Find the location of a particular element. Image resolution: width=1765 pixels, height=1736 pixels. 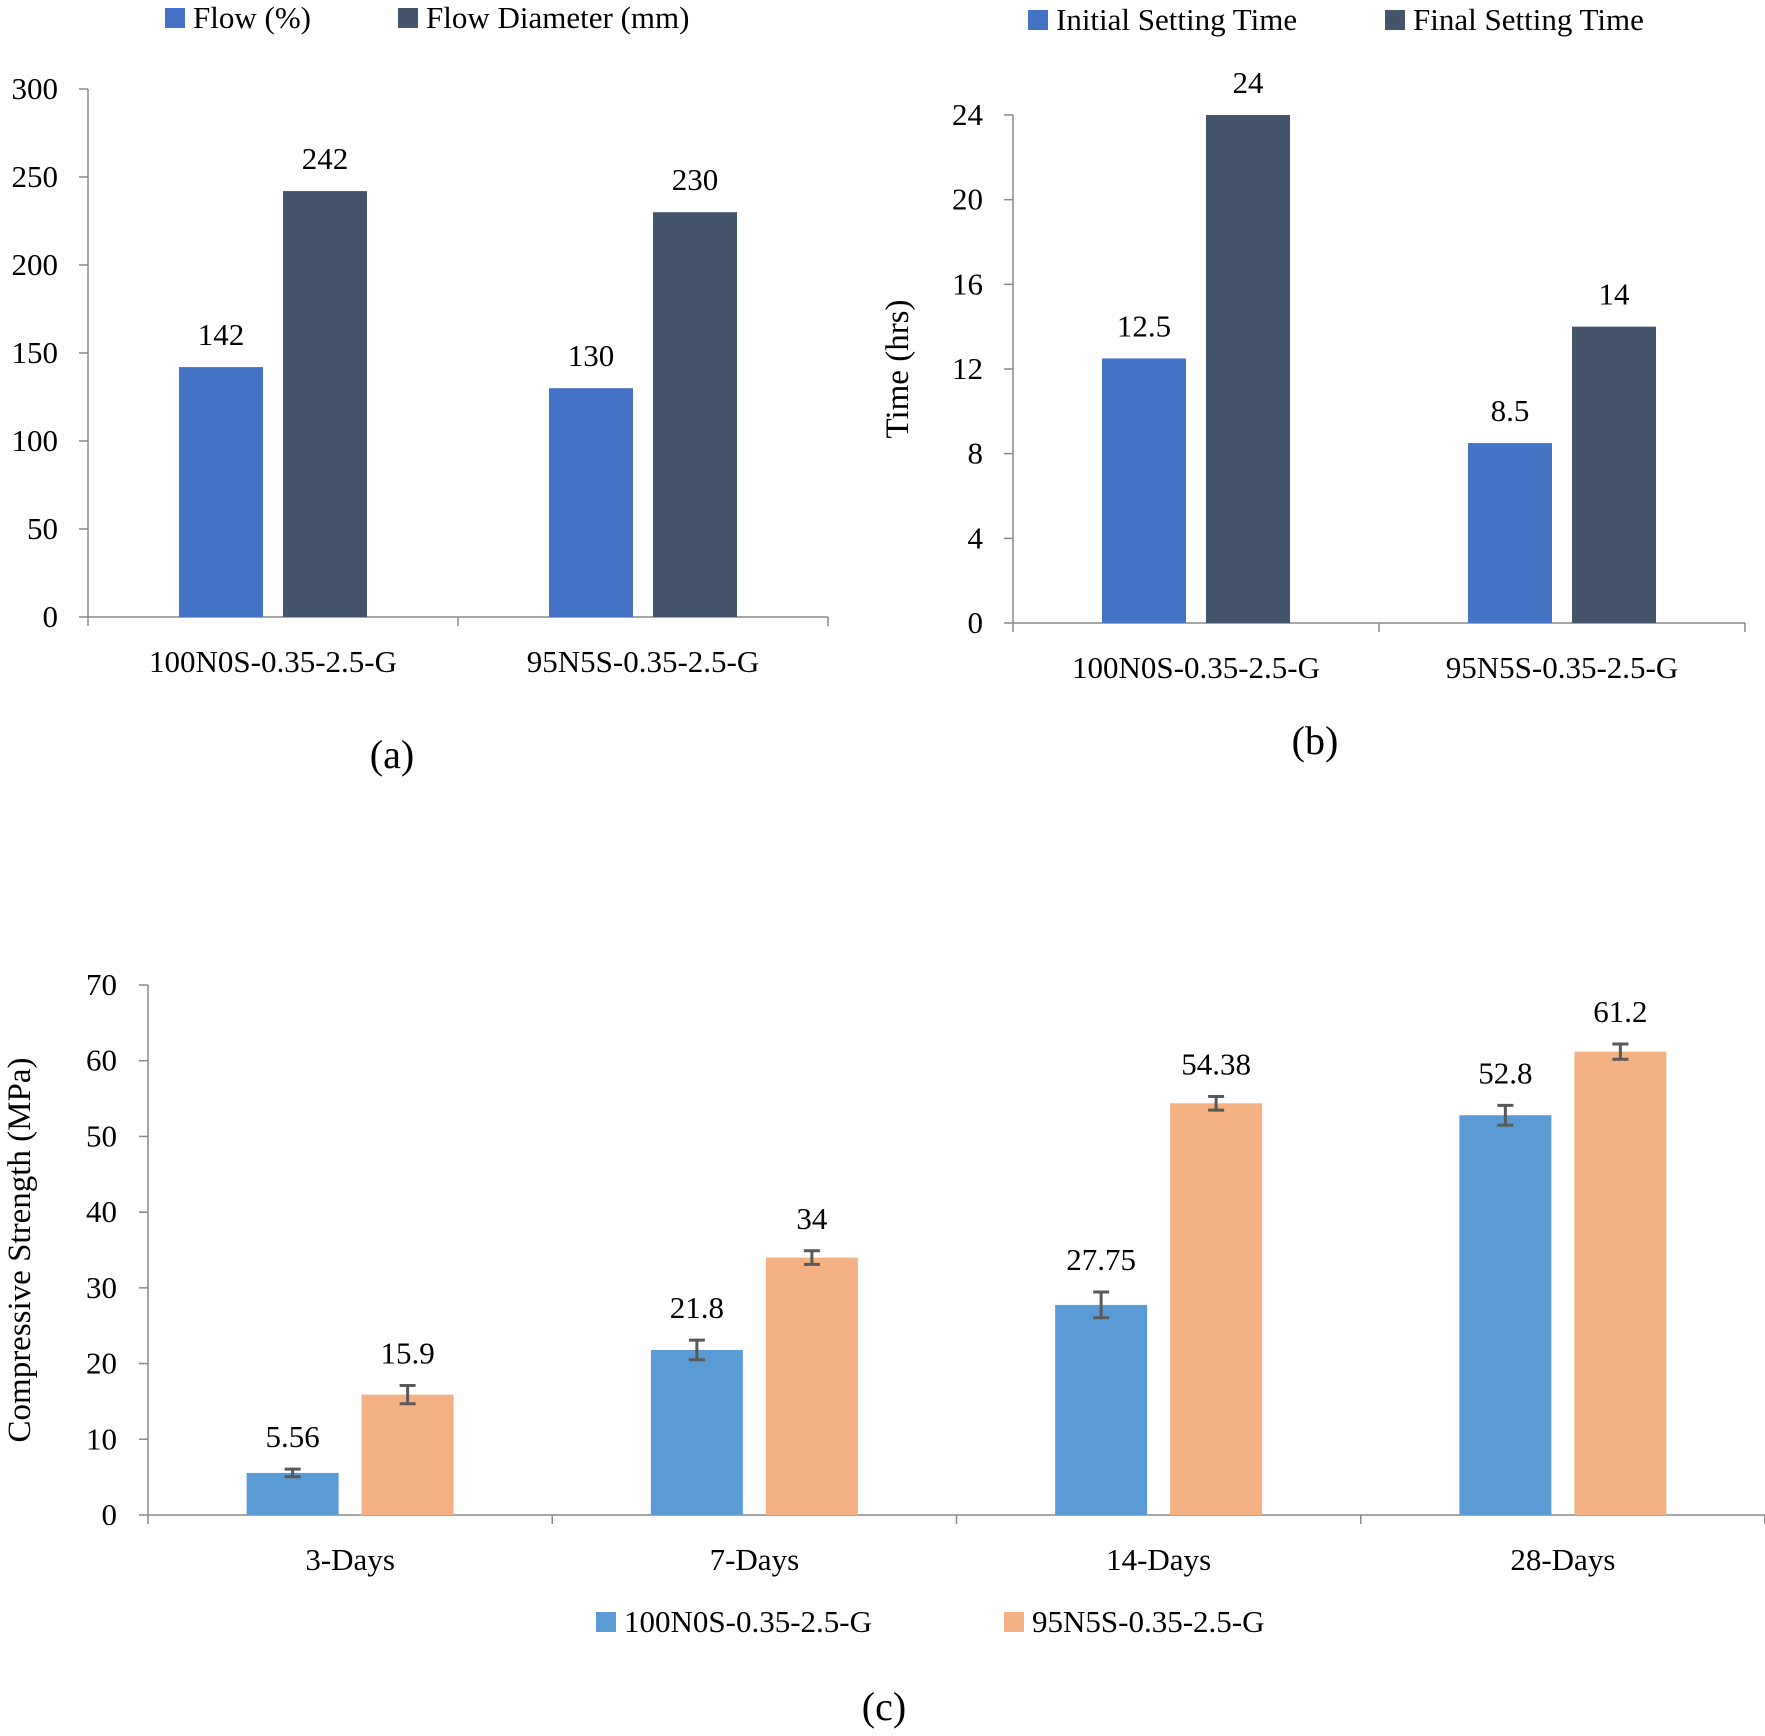

legend-label: Flow (%) is located at coordinates (252, 17).